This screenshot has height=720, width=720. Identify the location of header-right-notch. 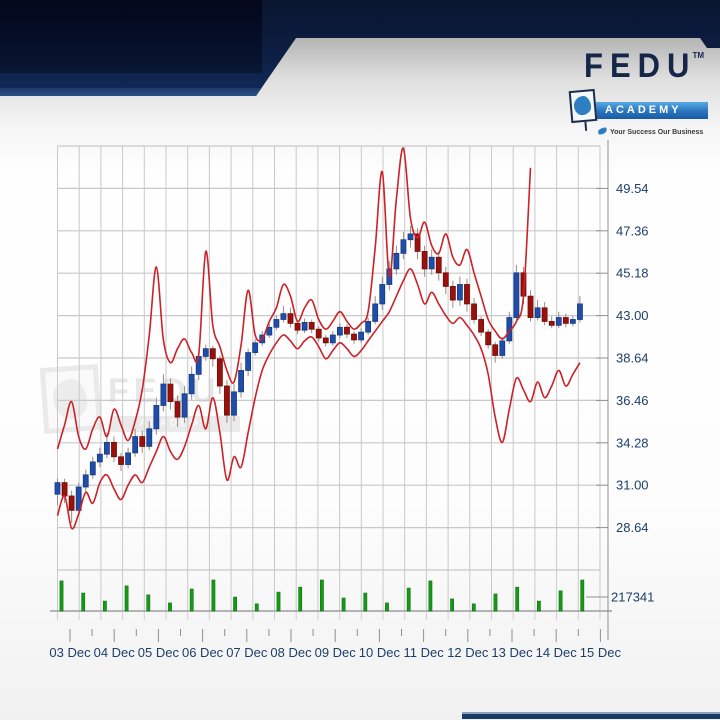
(710, 43).